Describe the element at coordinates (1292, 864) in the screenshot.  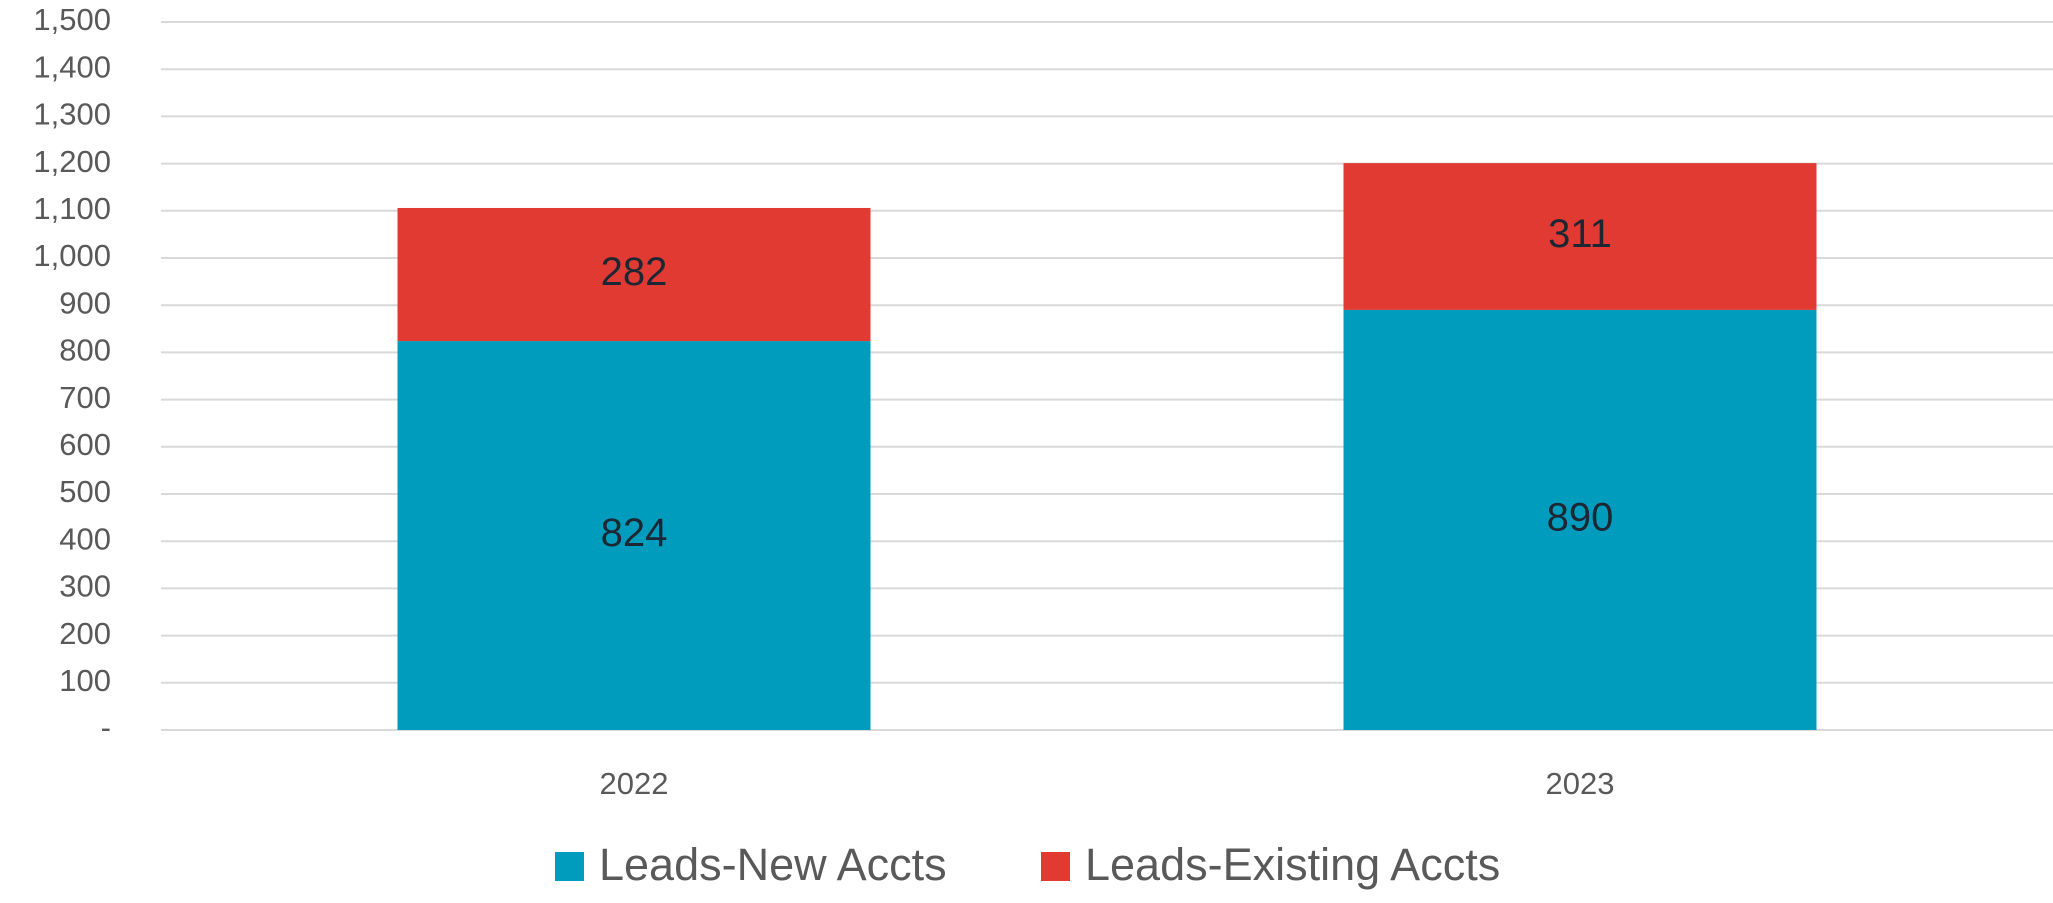
I see `legend-label: Leads-Existing Accts` at that location.